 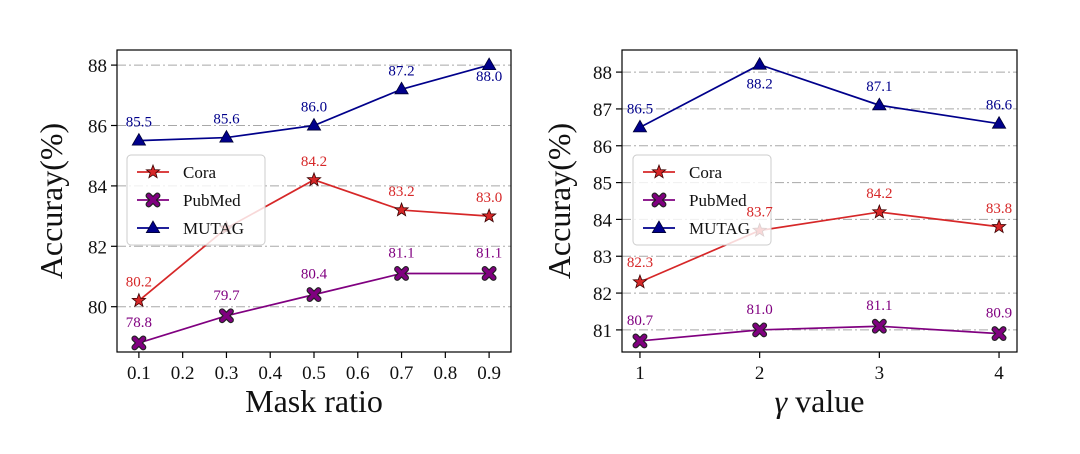 What do you see at coordinates (785, 401) in the screenshot?
I see `x-axis-label-symbol: γ` at bounding box center [785, 401].